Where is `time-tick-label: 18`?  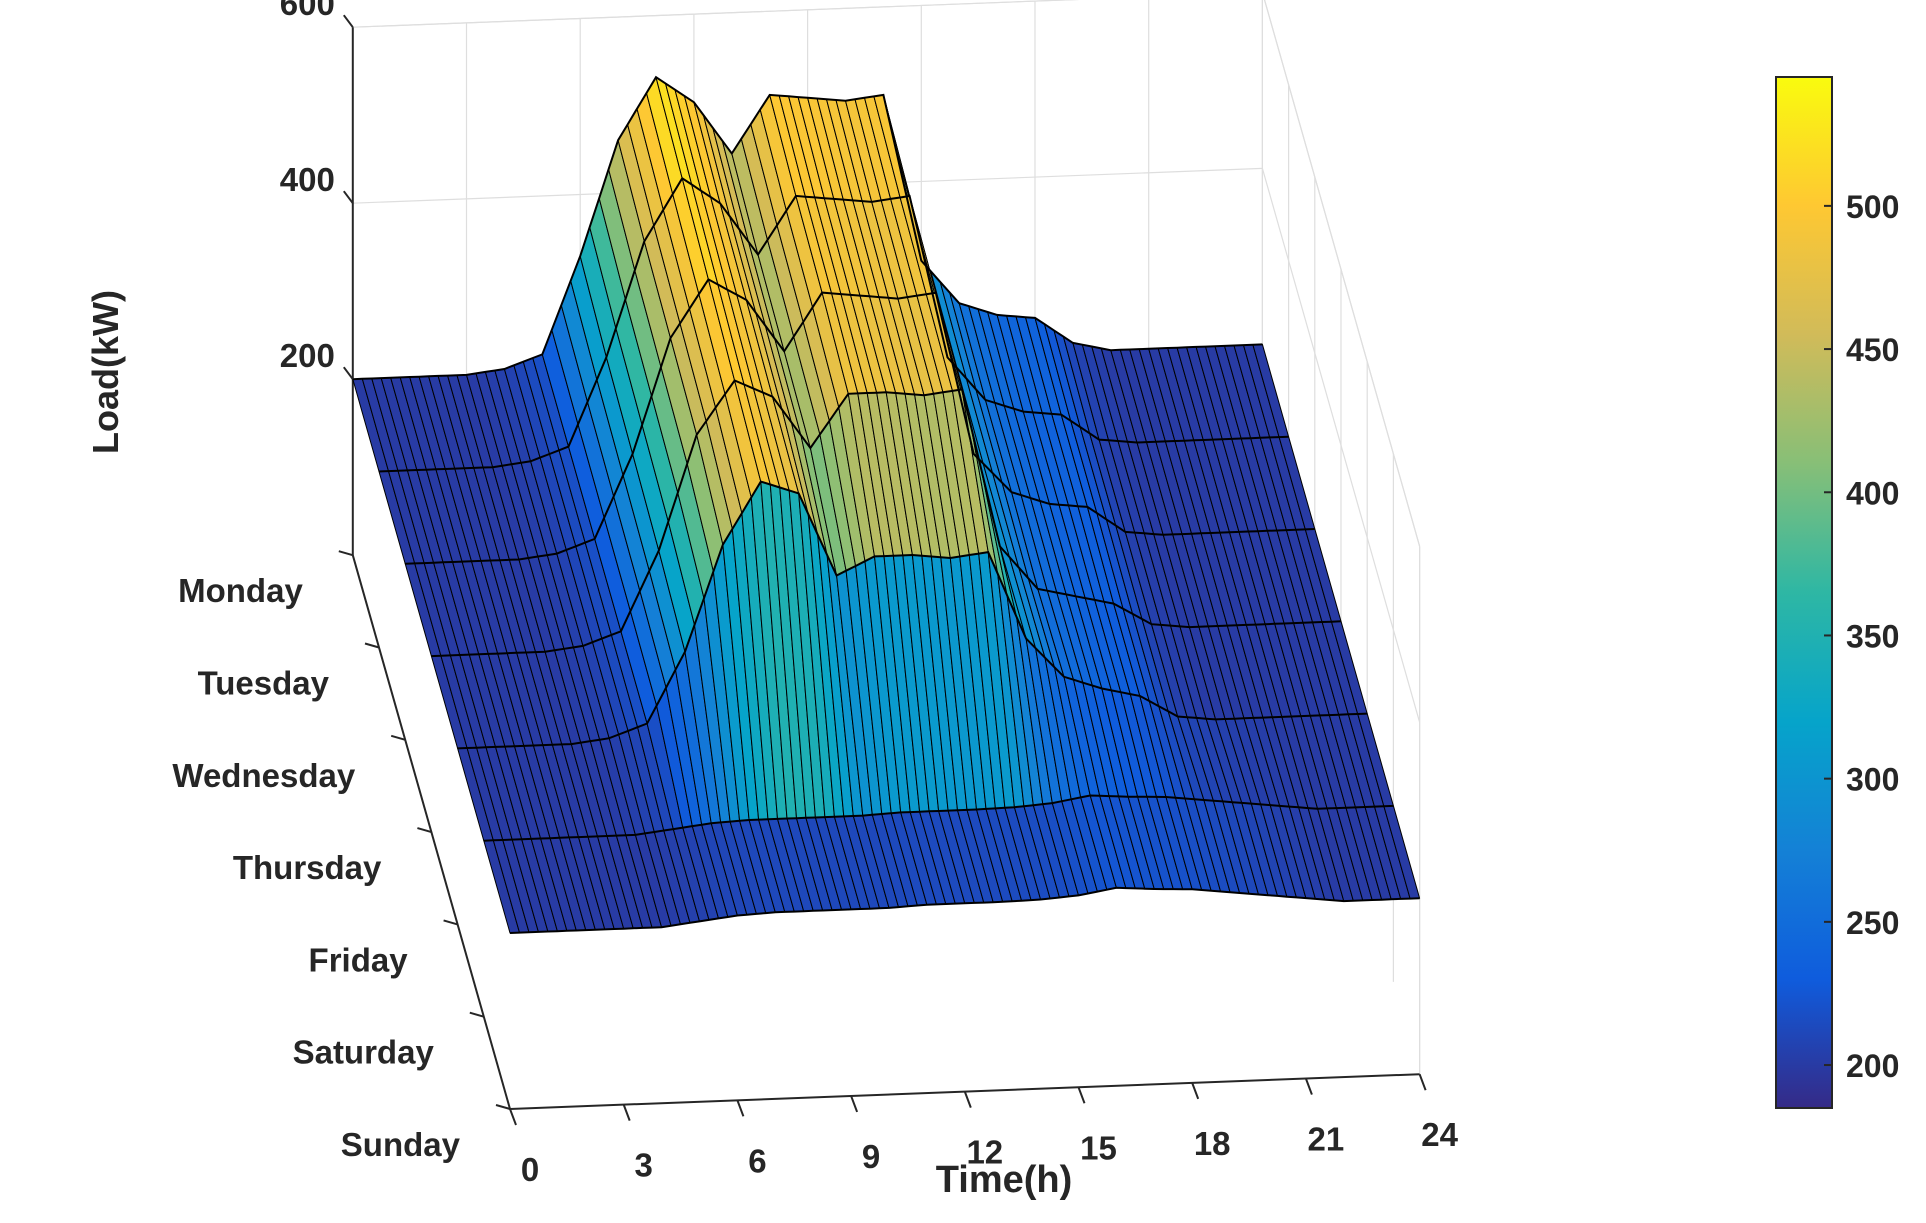
time-tick-label: 18 is located at coordinates (1212, 1143).